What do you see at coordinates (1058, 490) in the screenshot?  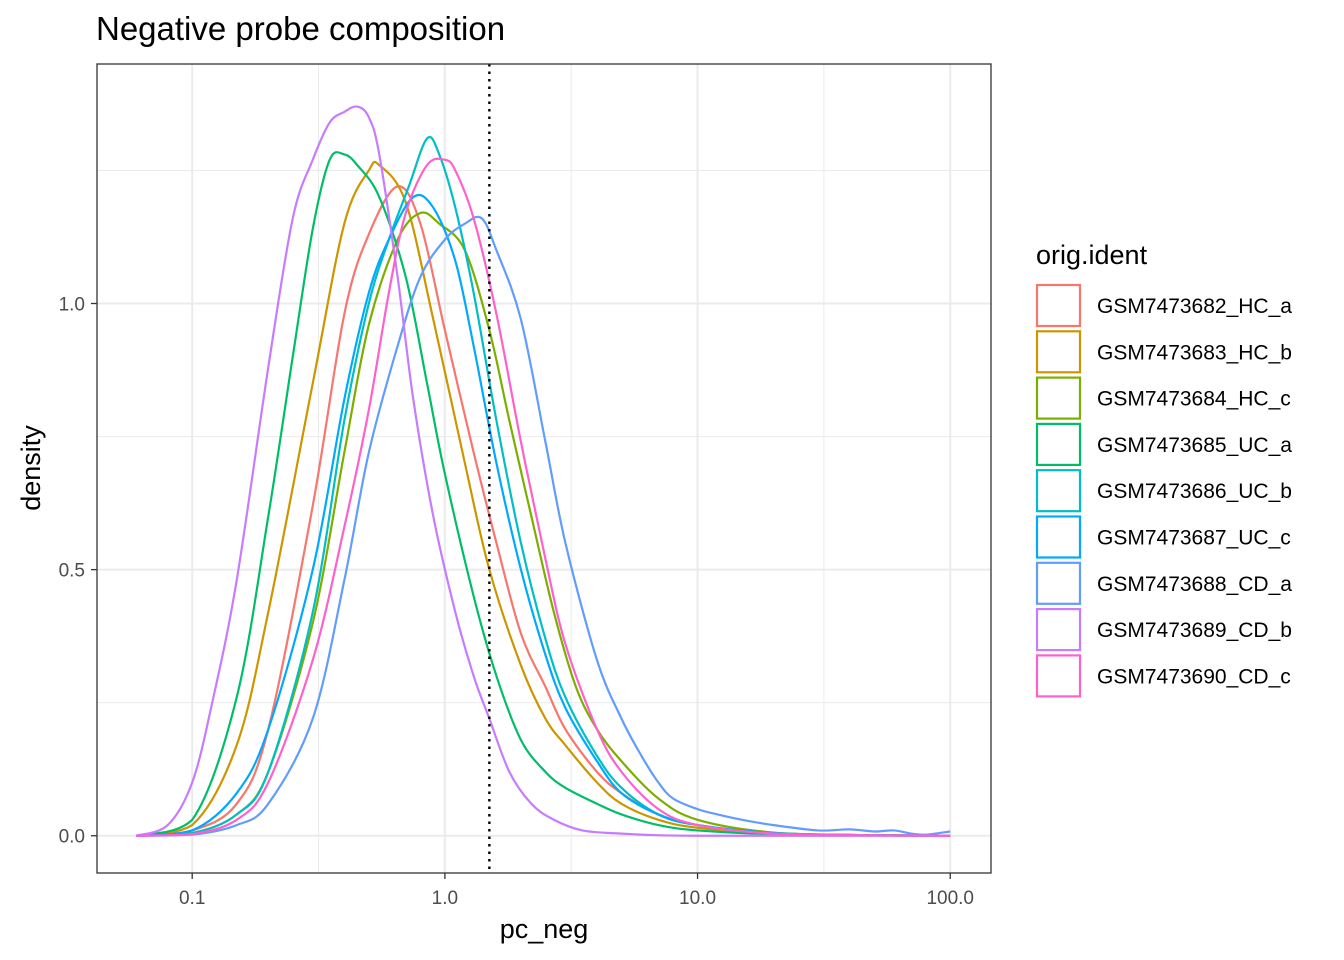 I see `legend-key-GSM7473686_UC_b` at bounding box center [1058, 490].